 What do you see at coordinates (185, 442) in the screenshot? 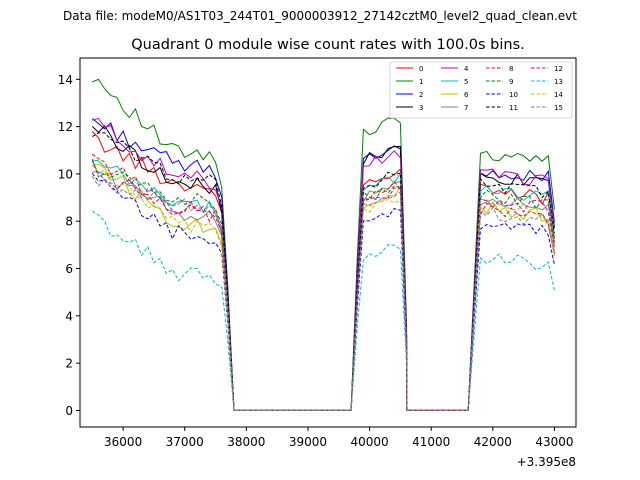
I see `x-tick-label: 37000` at bounding box center [185, 442].